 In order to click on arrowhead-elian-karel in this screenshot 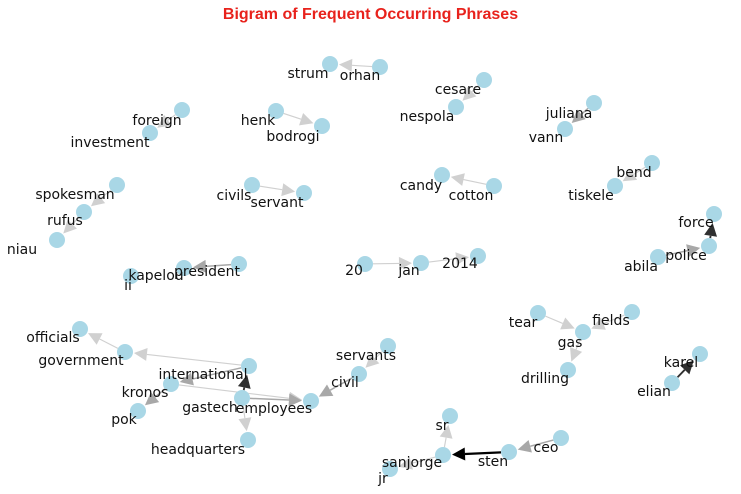, I will do `click(687, 367)`.